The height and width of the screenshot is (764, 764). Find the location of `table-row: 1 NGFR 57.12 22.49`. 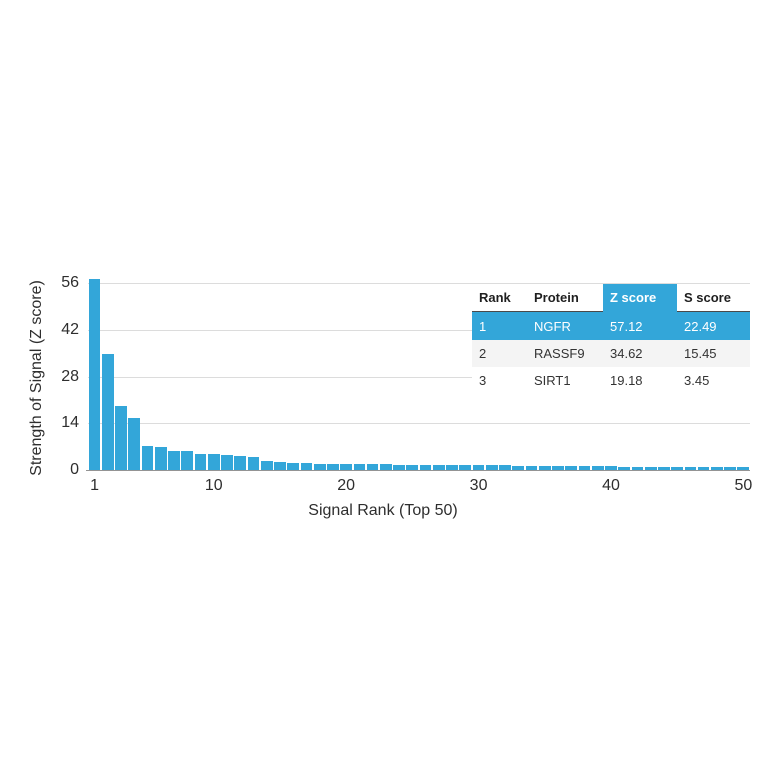

table-row: 1 NGFR 57.12 22.49 is located at coordinates (611, 326).